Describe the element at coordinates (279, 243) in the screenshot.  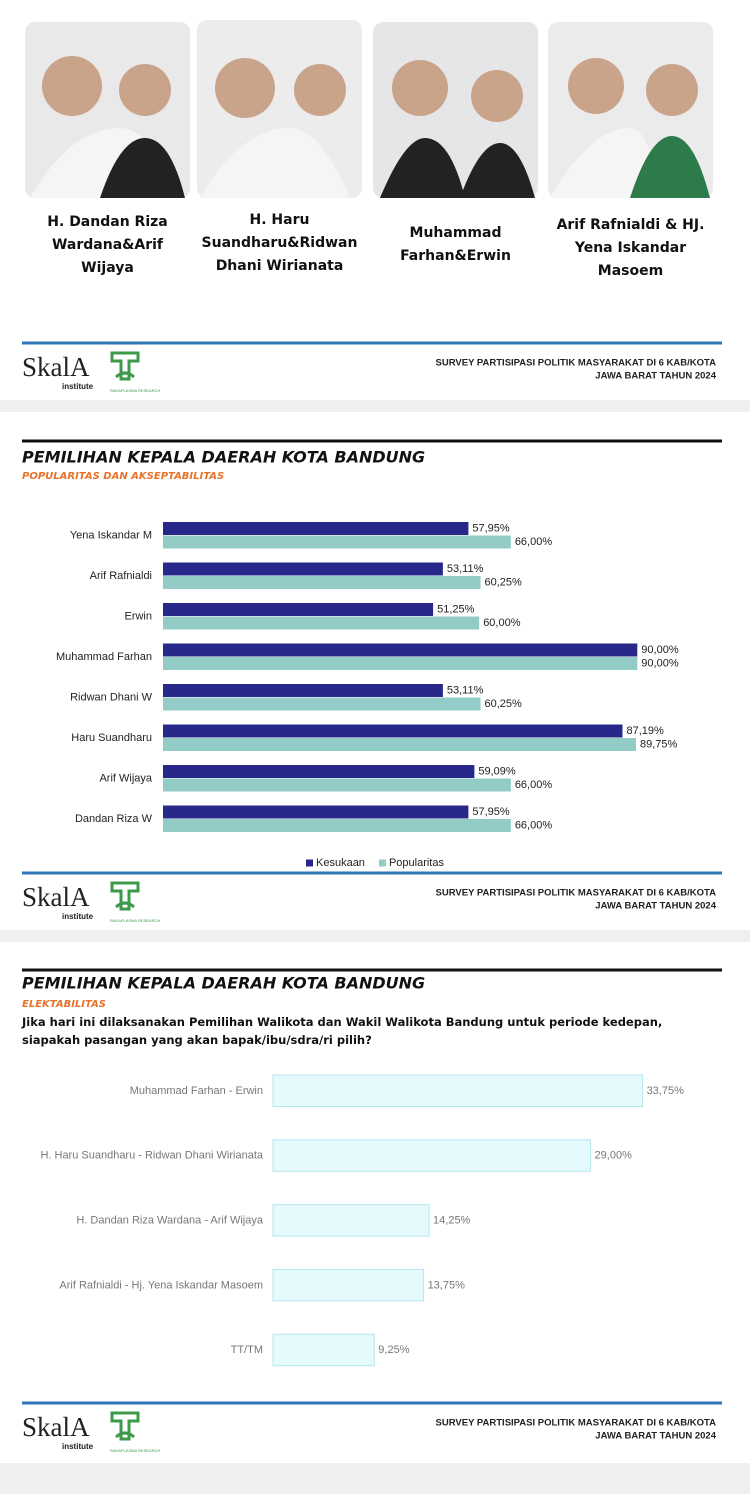
I see `candidate-name: H. Haru Suandharu&Ridwan Dhani Wirianata` at that location.